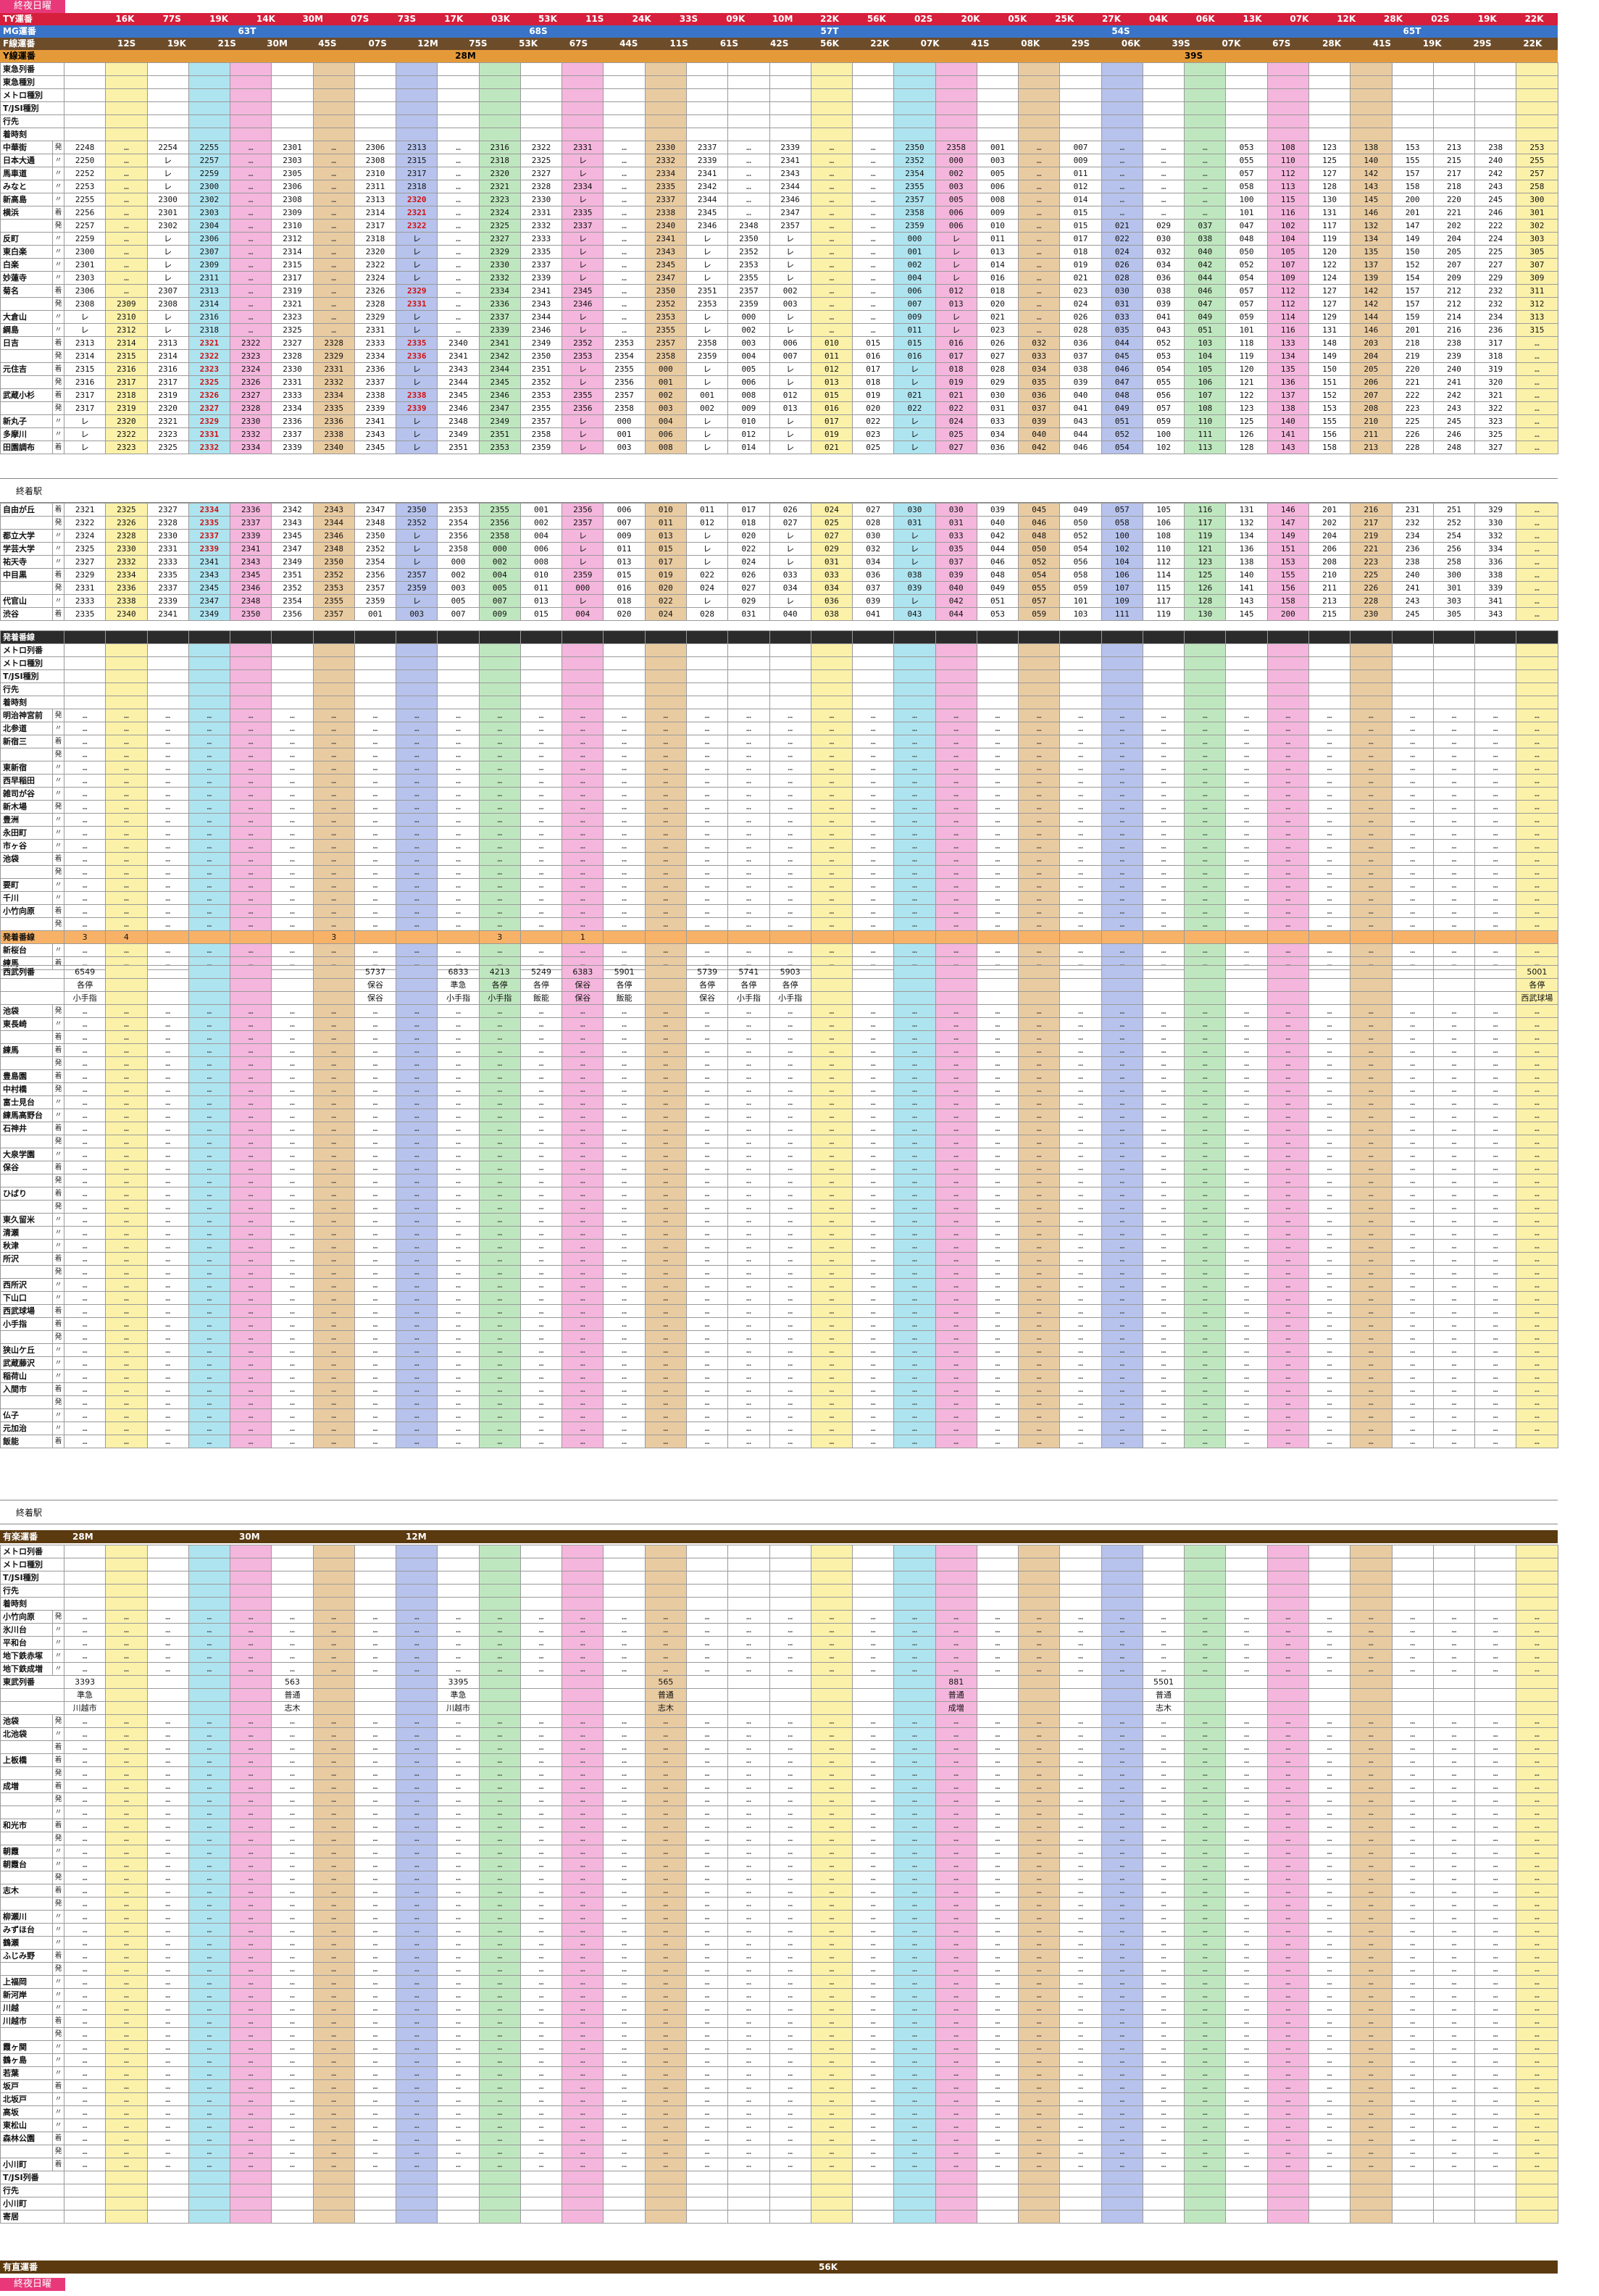 This screenshot has height=2296, width=1599. Describe the element at coordinates (1122, 421) in the screenshot. I see `time-cell: 051` at that location.